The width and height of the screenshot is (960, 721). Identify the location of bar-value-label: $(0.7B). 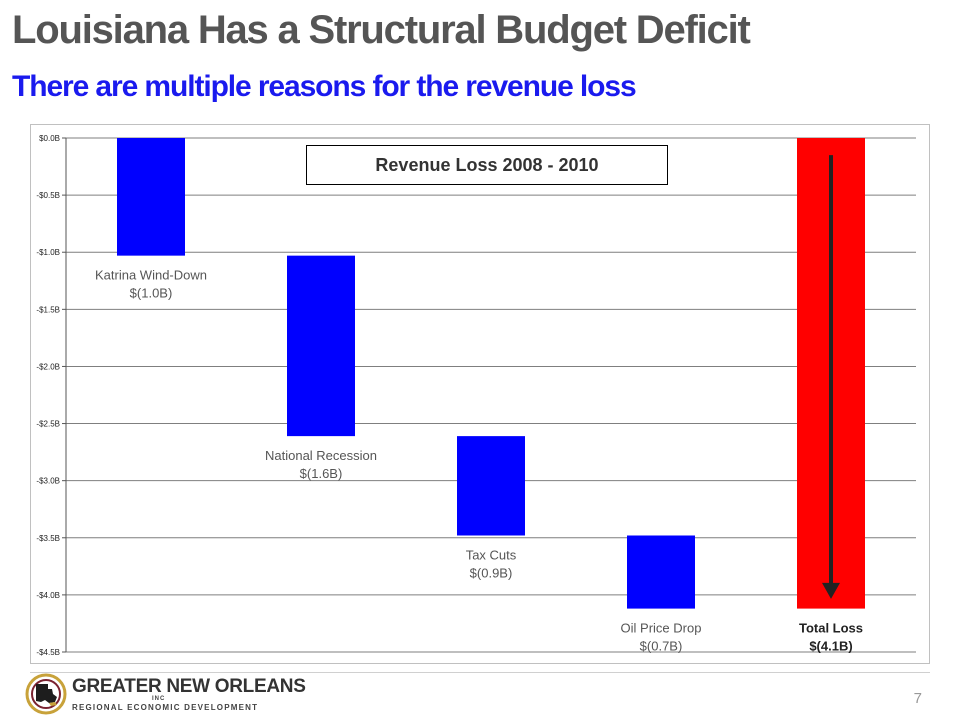
(661, 646).